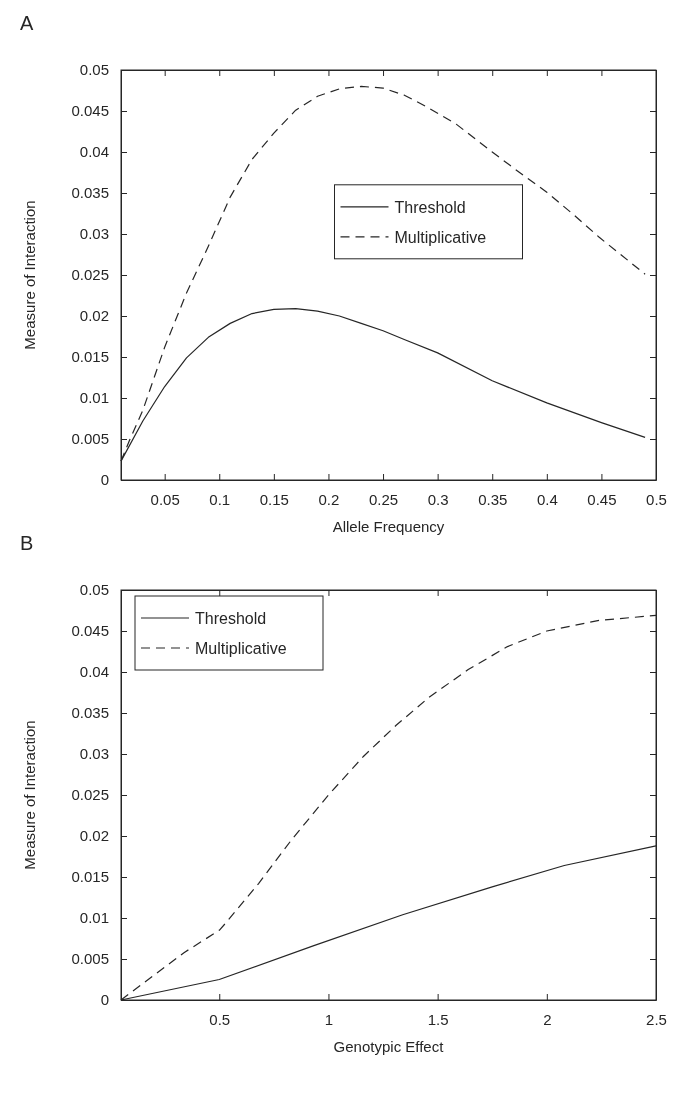  I want to click on chart-title: A, so click(27, 23).